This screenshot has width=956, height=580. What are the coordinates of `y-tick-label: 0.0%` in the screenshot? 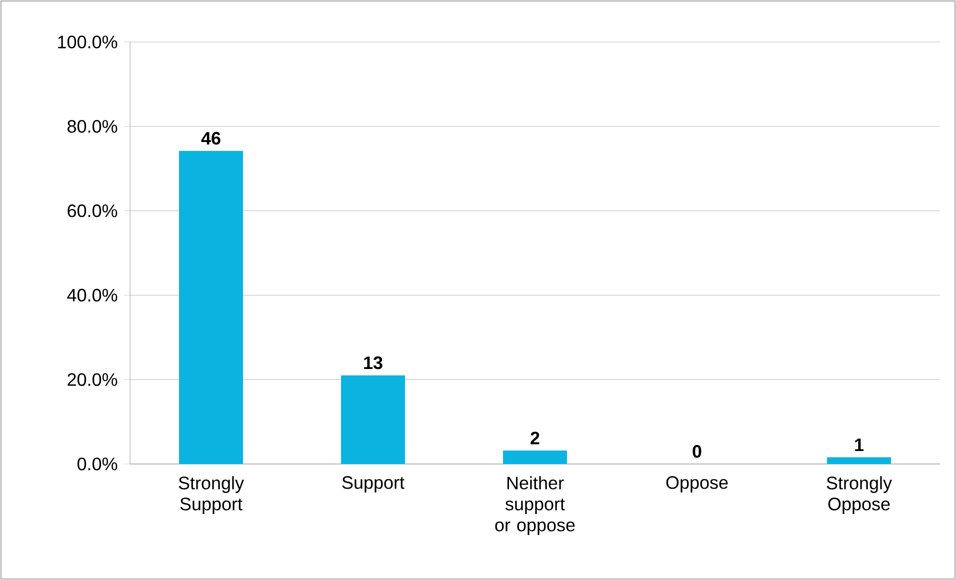 It's located at (97, 464).